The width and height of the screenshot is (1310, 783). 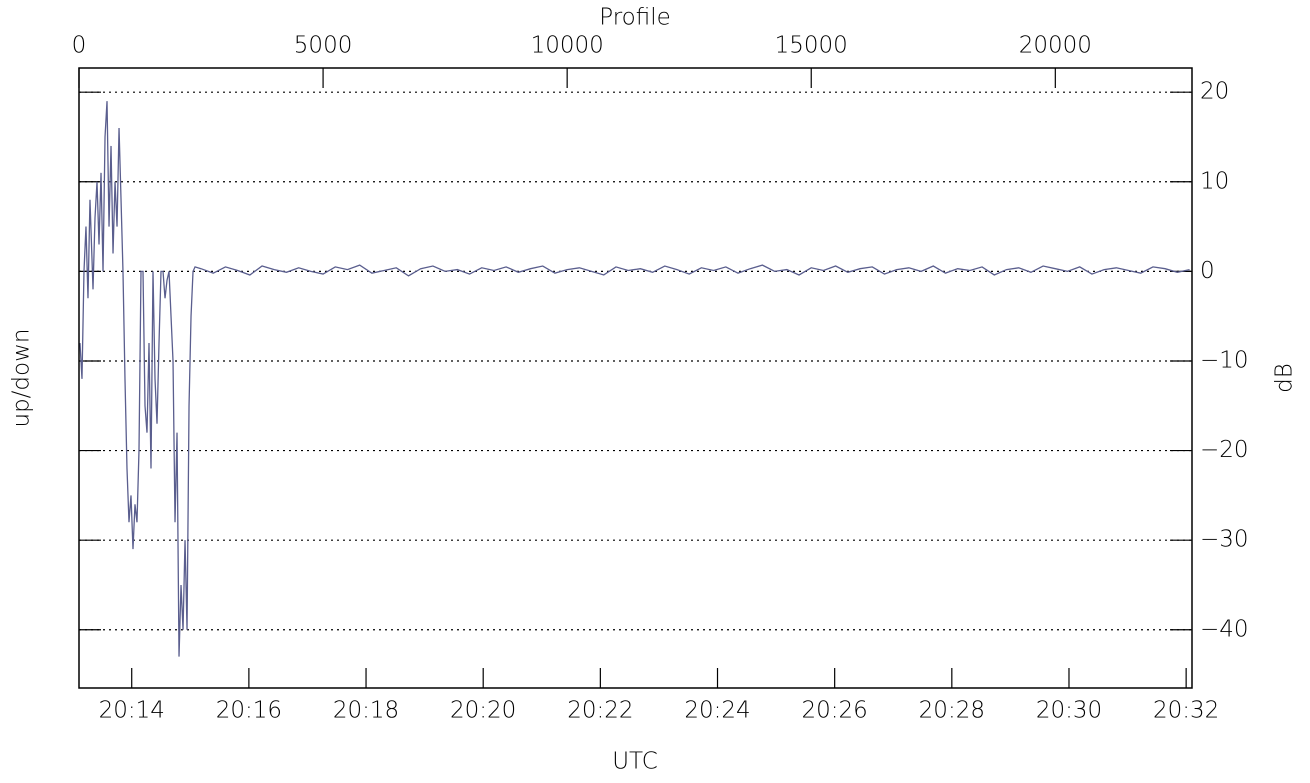 I want to click on top-axis-title: Profile, so click(x=635, y=18).